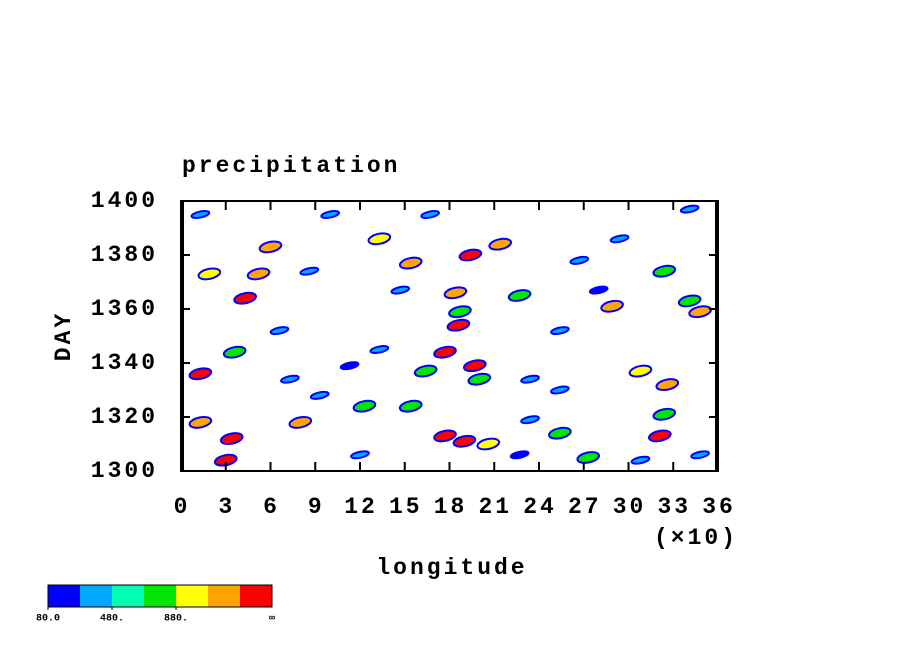 This screenshot has height=659, width=904. What do you see at coordinates (272, 619) in the screenshot?
I see `colorbar-label: ∞` at bounding box center [272, 619].